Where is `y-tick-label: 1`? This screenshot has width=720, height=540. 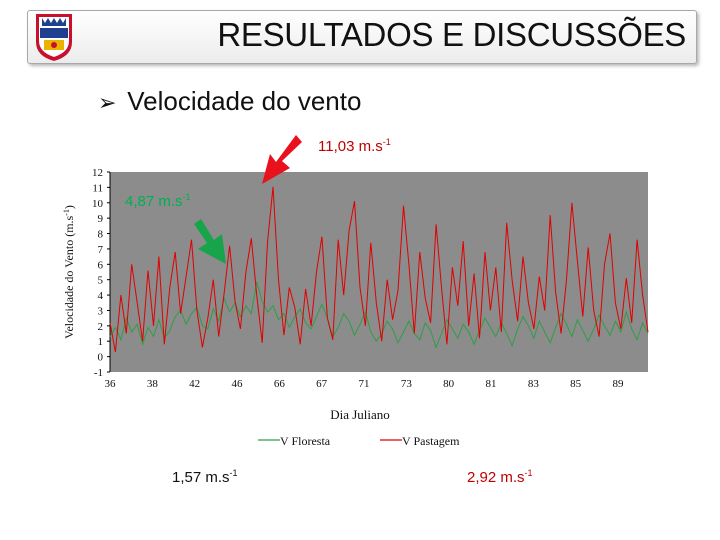
y-tick-label: 1 is located at coordinates (101, 342).